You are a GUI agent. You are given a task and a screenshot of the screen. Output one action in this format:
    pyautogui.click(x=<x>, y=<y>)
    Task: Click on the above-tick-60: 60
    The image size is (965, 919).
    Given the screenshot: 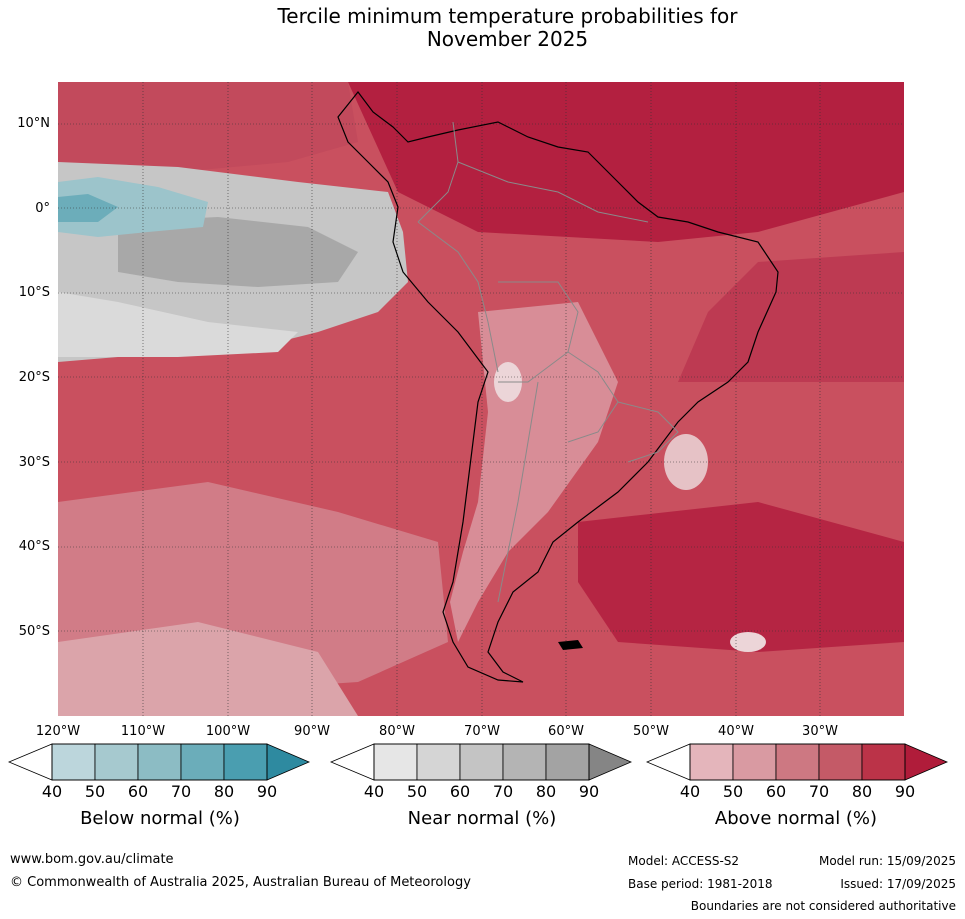 What is the action you would take?
    pyautogui.click(x=776, y=791)
    